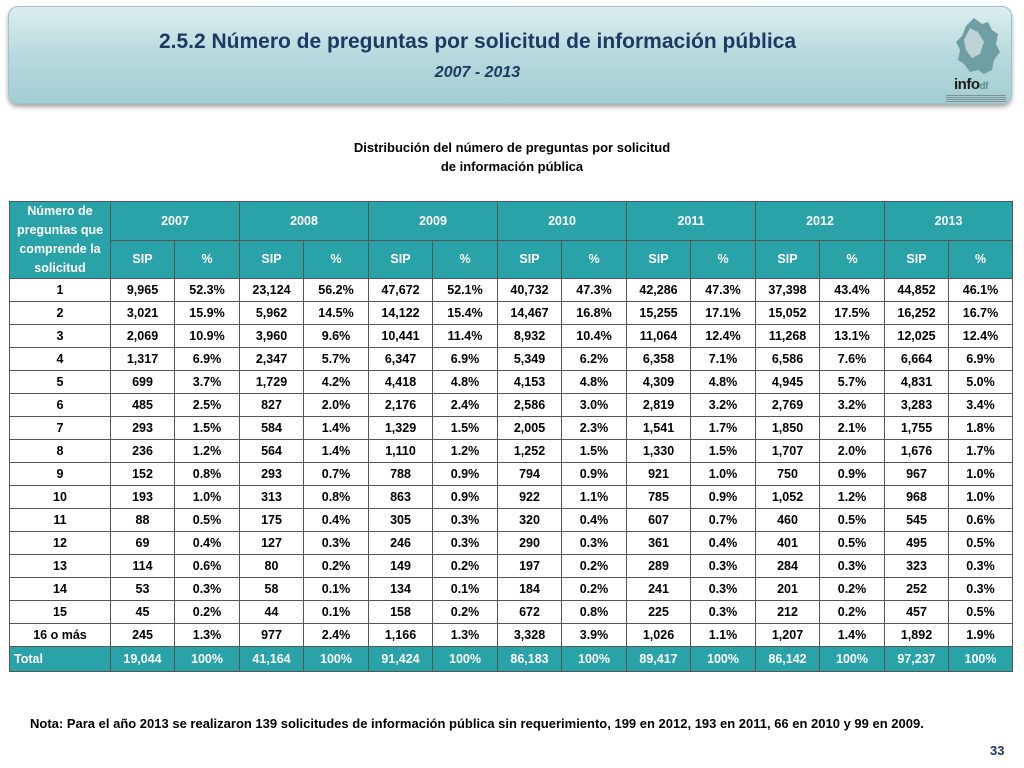  I want to click on sip-cell: 293, so click(142, 428).